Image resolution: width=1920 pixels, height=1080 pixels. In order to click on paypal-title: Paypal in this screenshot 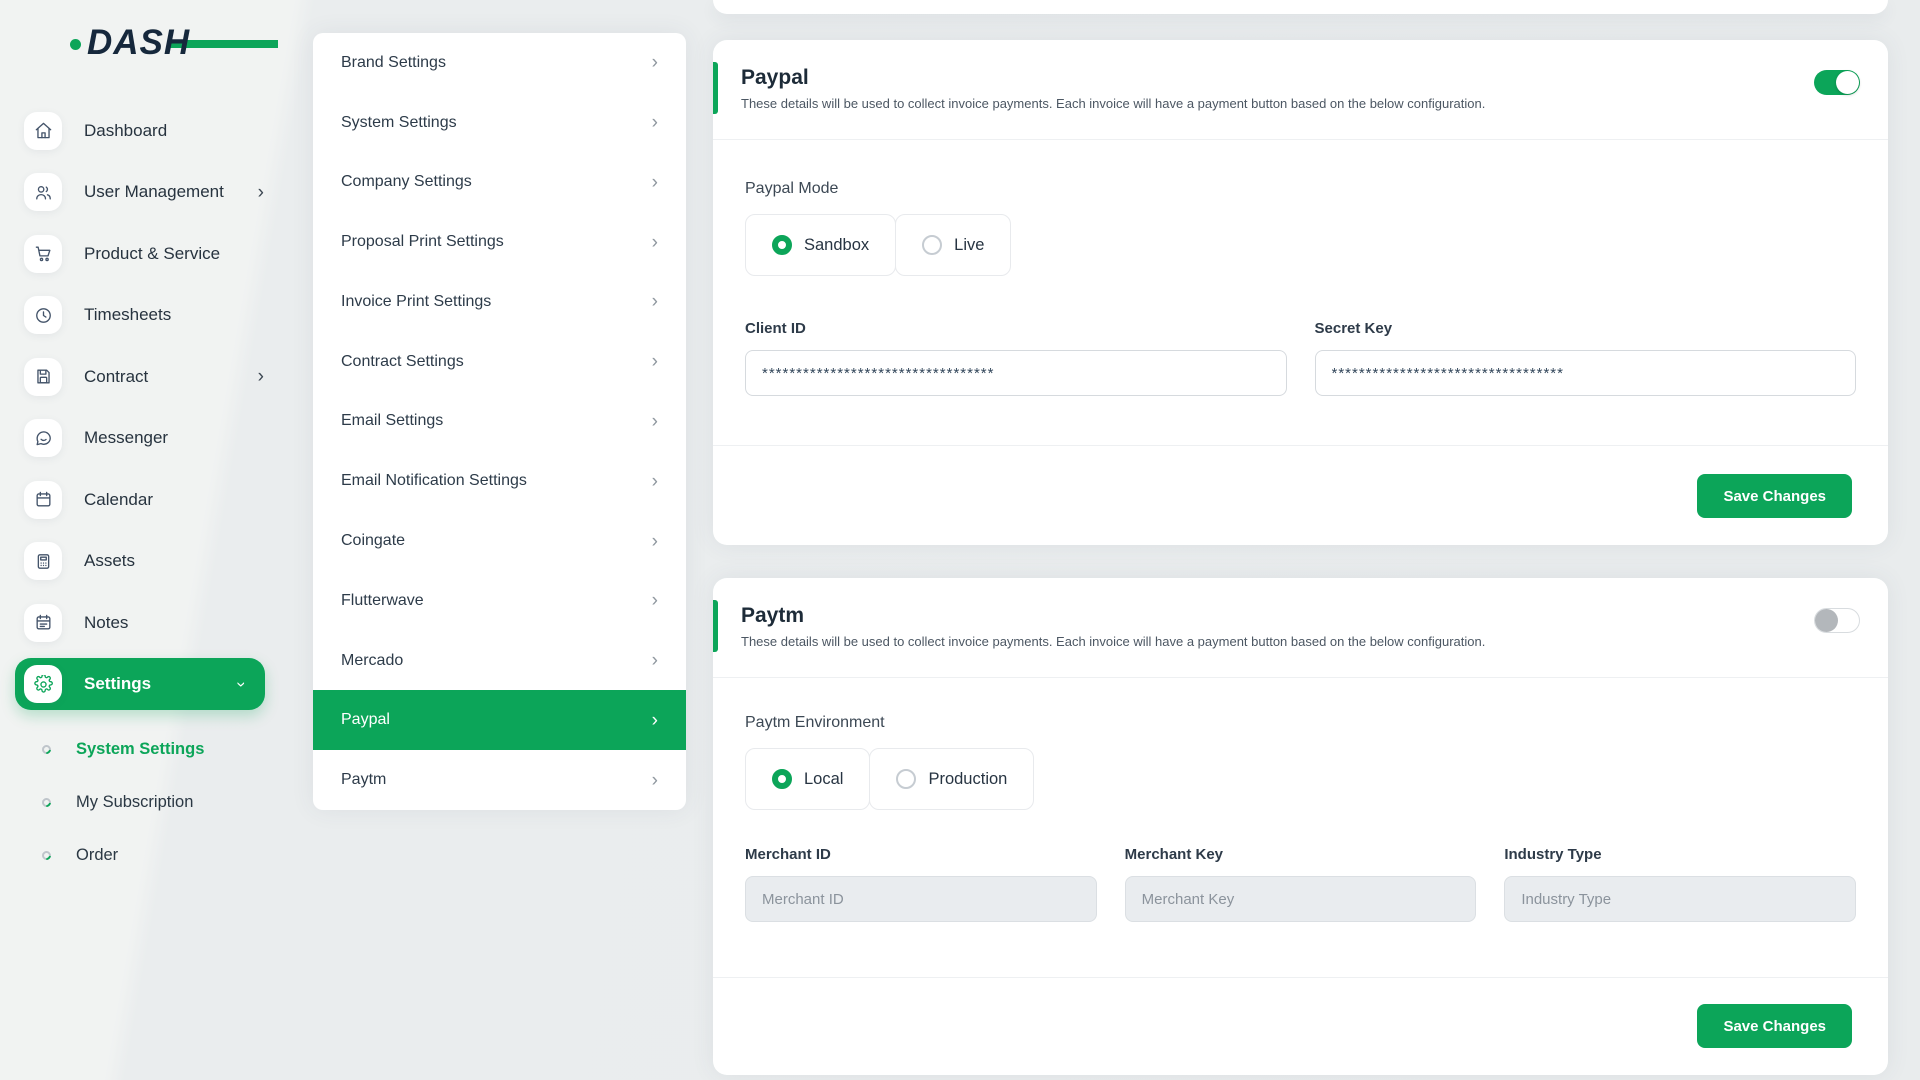, I will do `click(775, 77)`.